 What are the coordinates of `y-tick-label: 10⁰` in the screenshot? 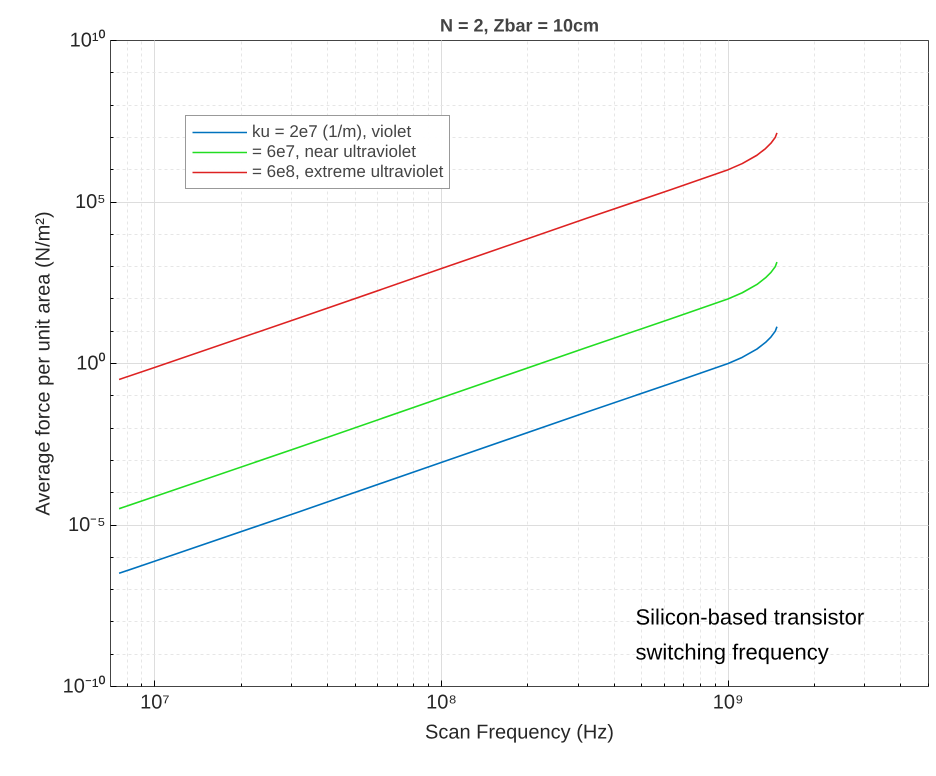 It's located at (91, 363).